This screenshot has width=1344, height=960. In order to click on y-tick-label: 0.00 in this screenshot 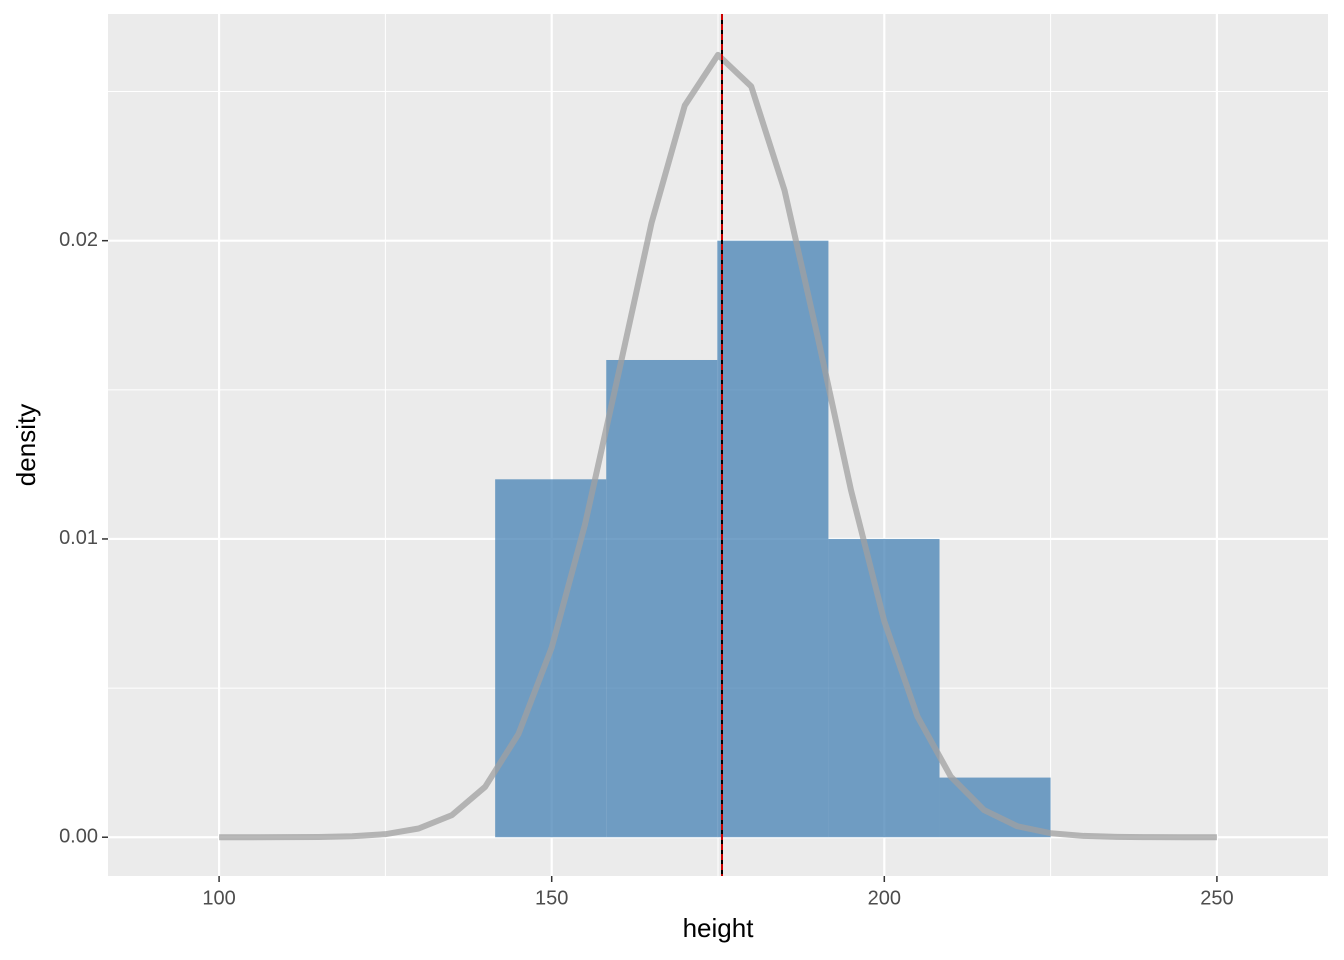, I will do `click(78, 837)`.